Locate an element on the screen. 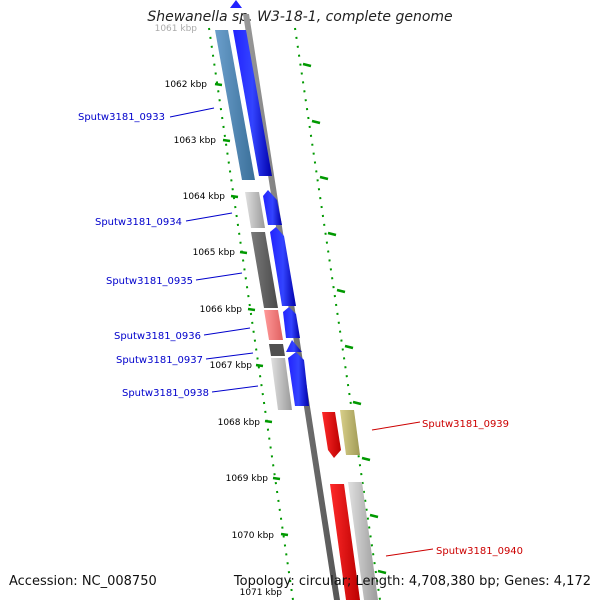 The height and width of the screenshot is (600, 600). gene-label-0934: Sputw3181_0934 is located at coordinates (138, 222).